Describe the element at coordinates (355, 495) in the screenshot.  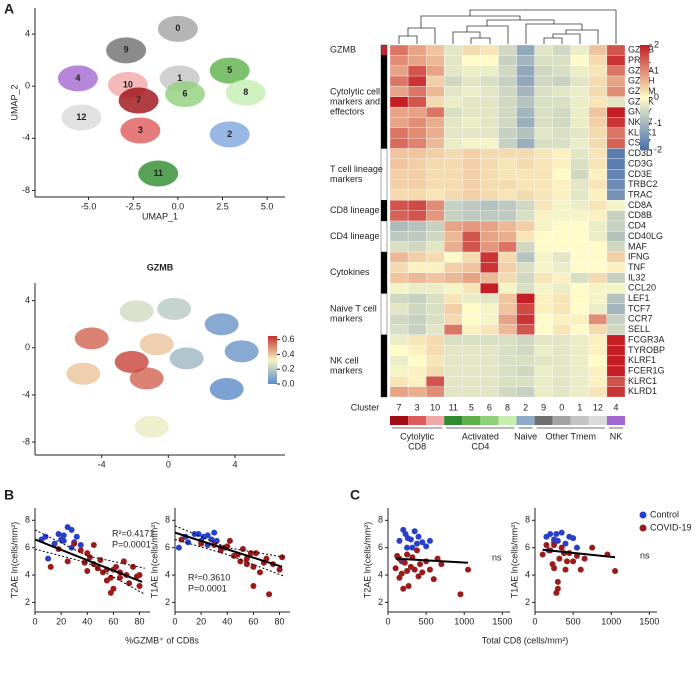
I see `panel-label: C` at that location.